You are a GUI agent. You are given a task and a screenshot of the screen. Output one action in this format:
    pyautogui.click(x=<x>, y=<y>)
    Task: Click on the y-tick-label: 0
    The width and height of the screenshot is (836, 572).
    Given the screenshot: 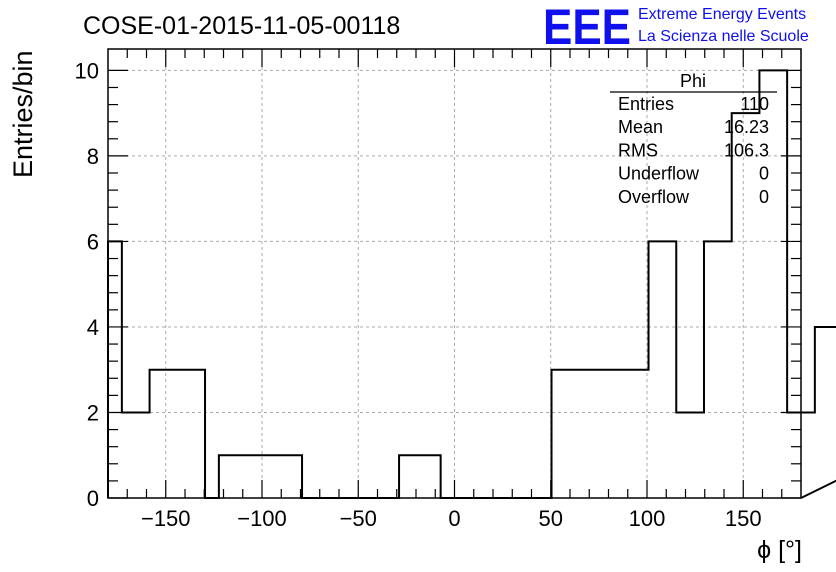 What is the action you would take?
    pyautogui.click(x=93, y=498)
    